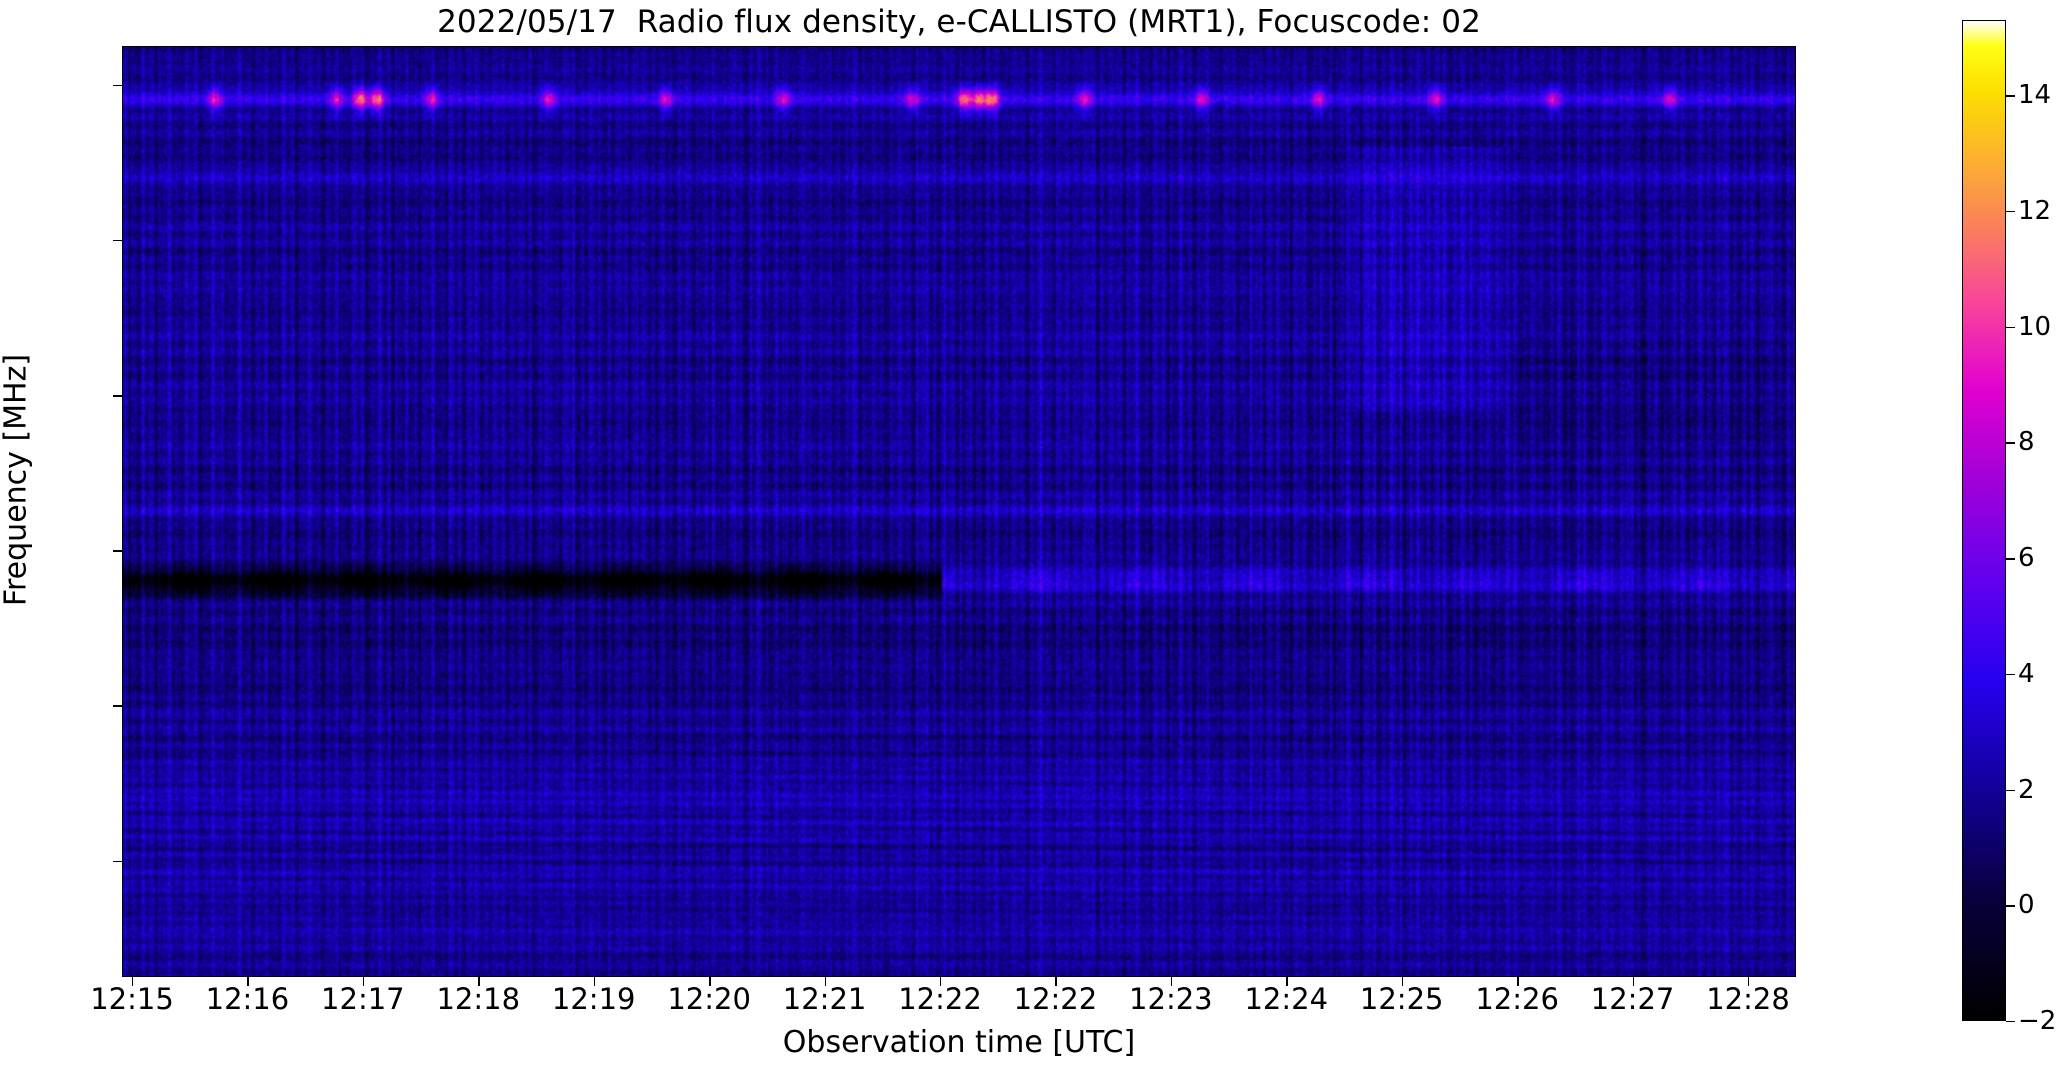 The width and height of the screenshot is (2066, 1067). I want to click on colorbar-tick-label: 6, so click(2026, 558).